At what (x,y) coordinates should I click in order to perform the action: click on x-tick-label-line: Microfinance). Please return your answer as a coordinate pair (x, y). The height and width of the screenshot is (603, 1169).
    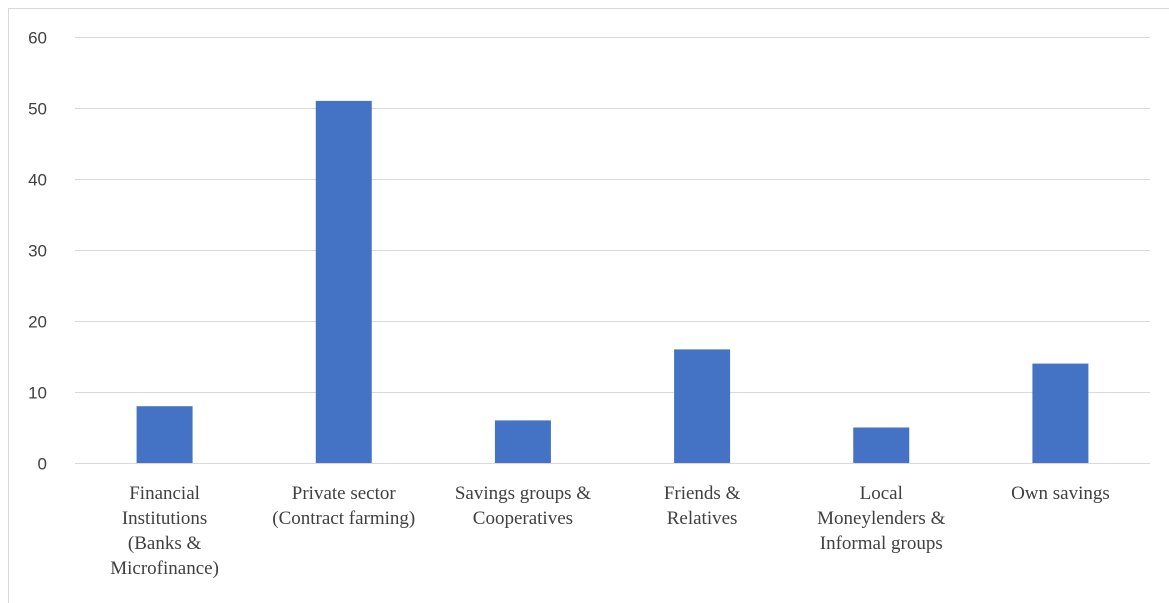
    Looking at the image, I should click on (164, 568).